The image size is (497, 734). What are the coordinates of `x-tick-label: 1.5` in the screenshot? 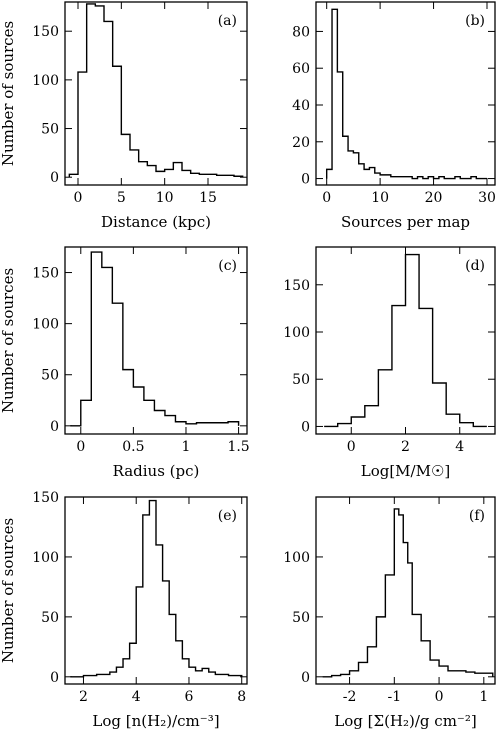 It's located at (238, 447).